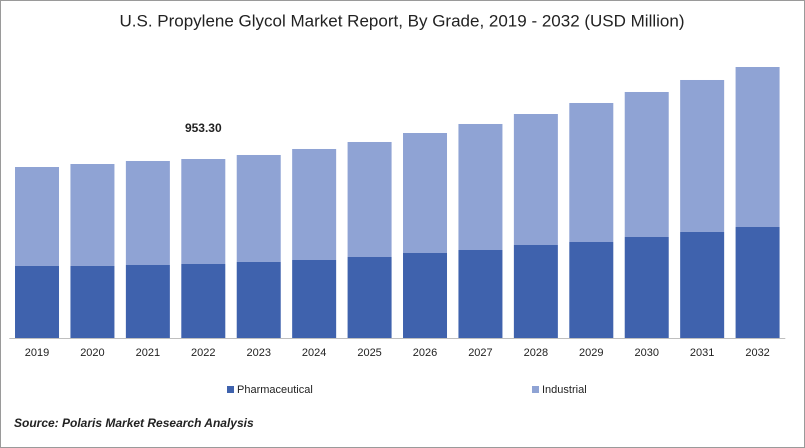 This screenshot has height=448, width=805. Describe the element at coordinates (369, 353) in the screenshot. I see `x-tick-label: 2025` at that location.